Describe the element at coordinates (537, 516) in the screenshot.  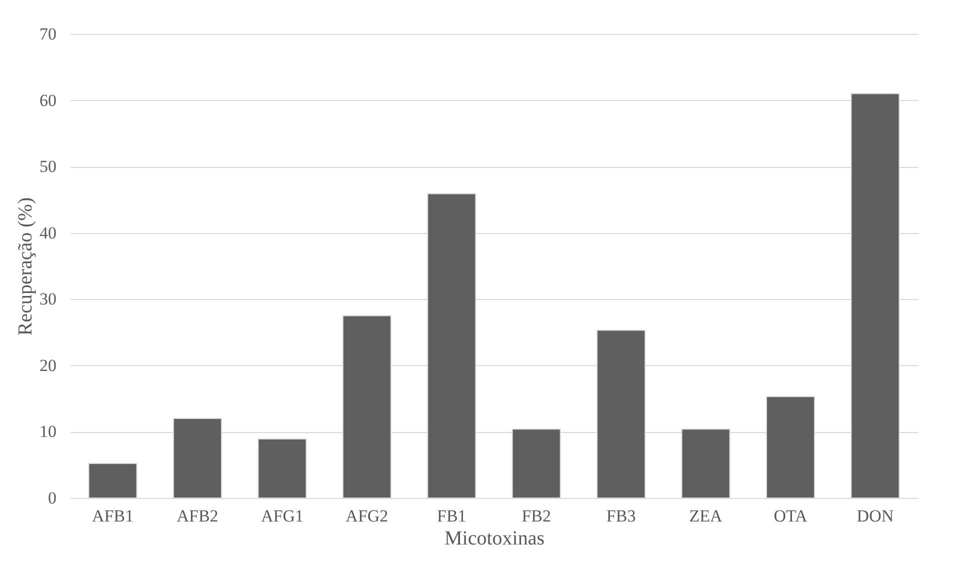
I see `x-tick-label: FB2` at that location.